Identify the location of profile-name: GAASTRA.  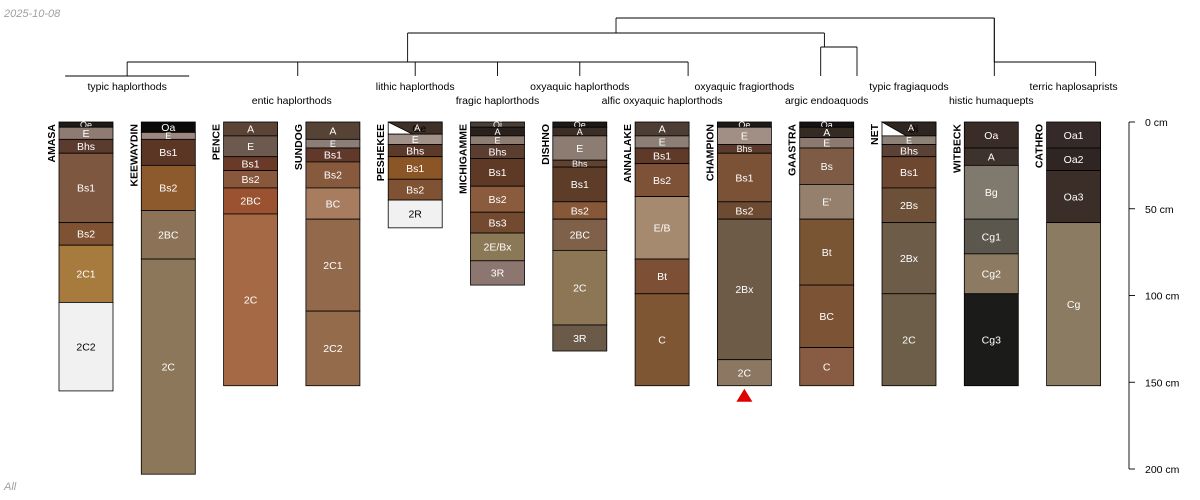
(793, 150).